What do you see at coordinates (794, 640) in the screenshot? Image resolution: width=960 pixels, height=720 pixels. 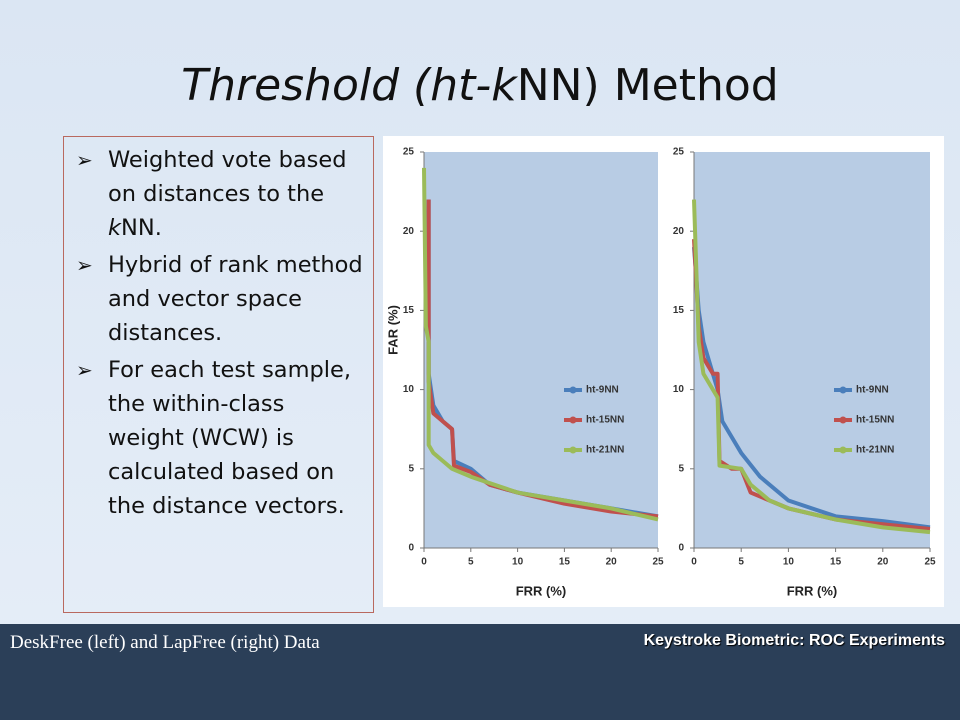 I see `footer-right: Keystroke Biometric: ROC Experiments` at bounding box center [794, 640].